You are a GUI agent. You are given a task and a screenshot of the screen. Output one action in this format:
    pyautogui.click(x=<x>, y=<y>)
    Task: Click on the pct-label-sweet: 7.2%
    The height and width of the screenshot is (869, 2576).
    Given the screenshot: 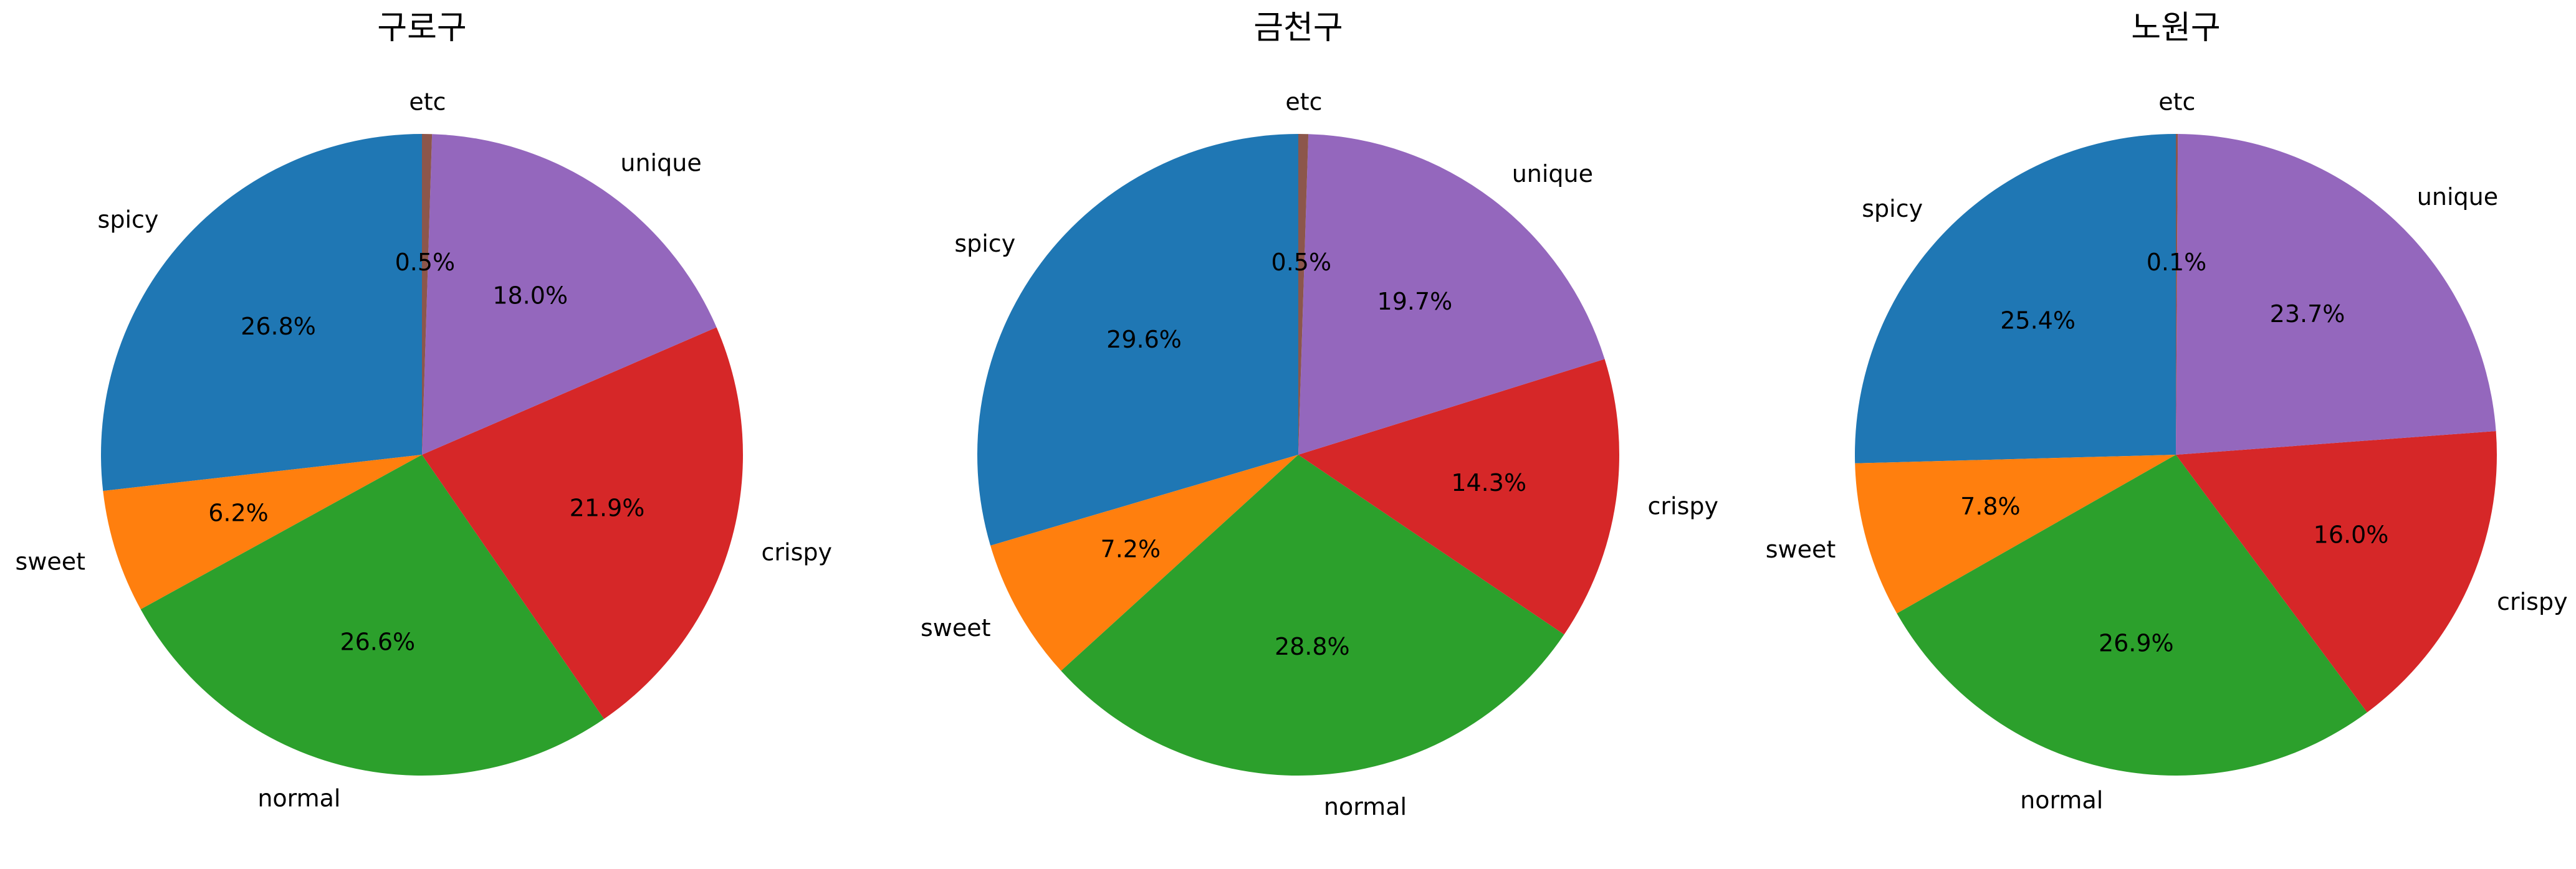 What is the action you would take?
    pyautogui.click(x=1131, y=549)
    